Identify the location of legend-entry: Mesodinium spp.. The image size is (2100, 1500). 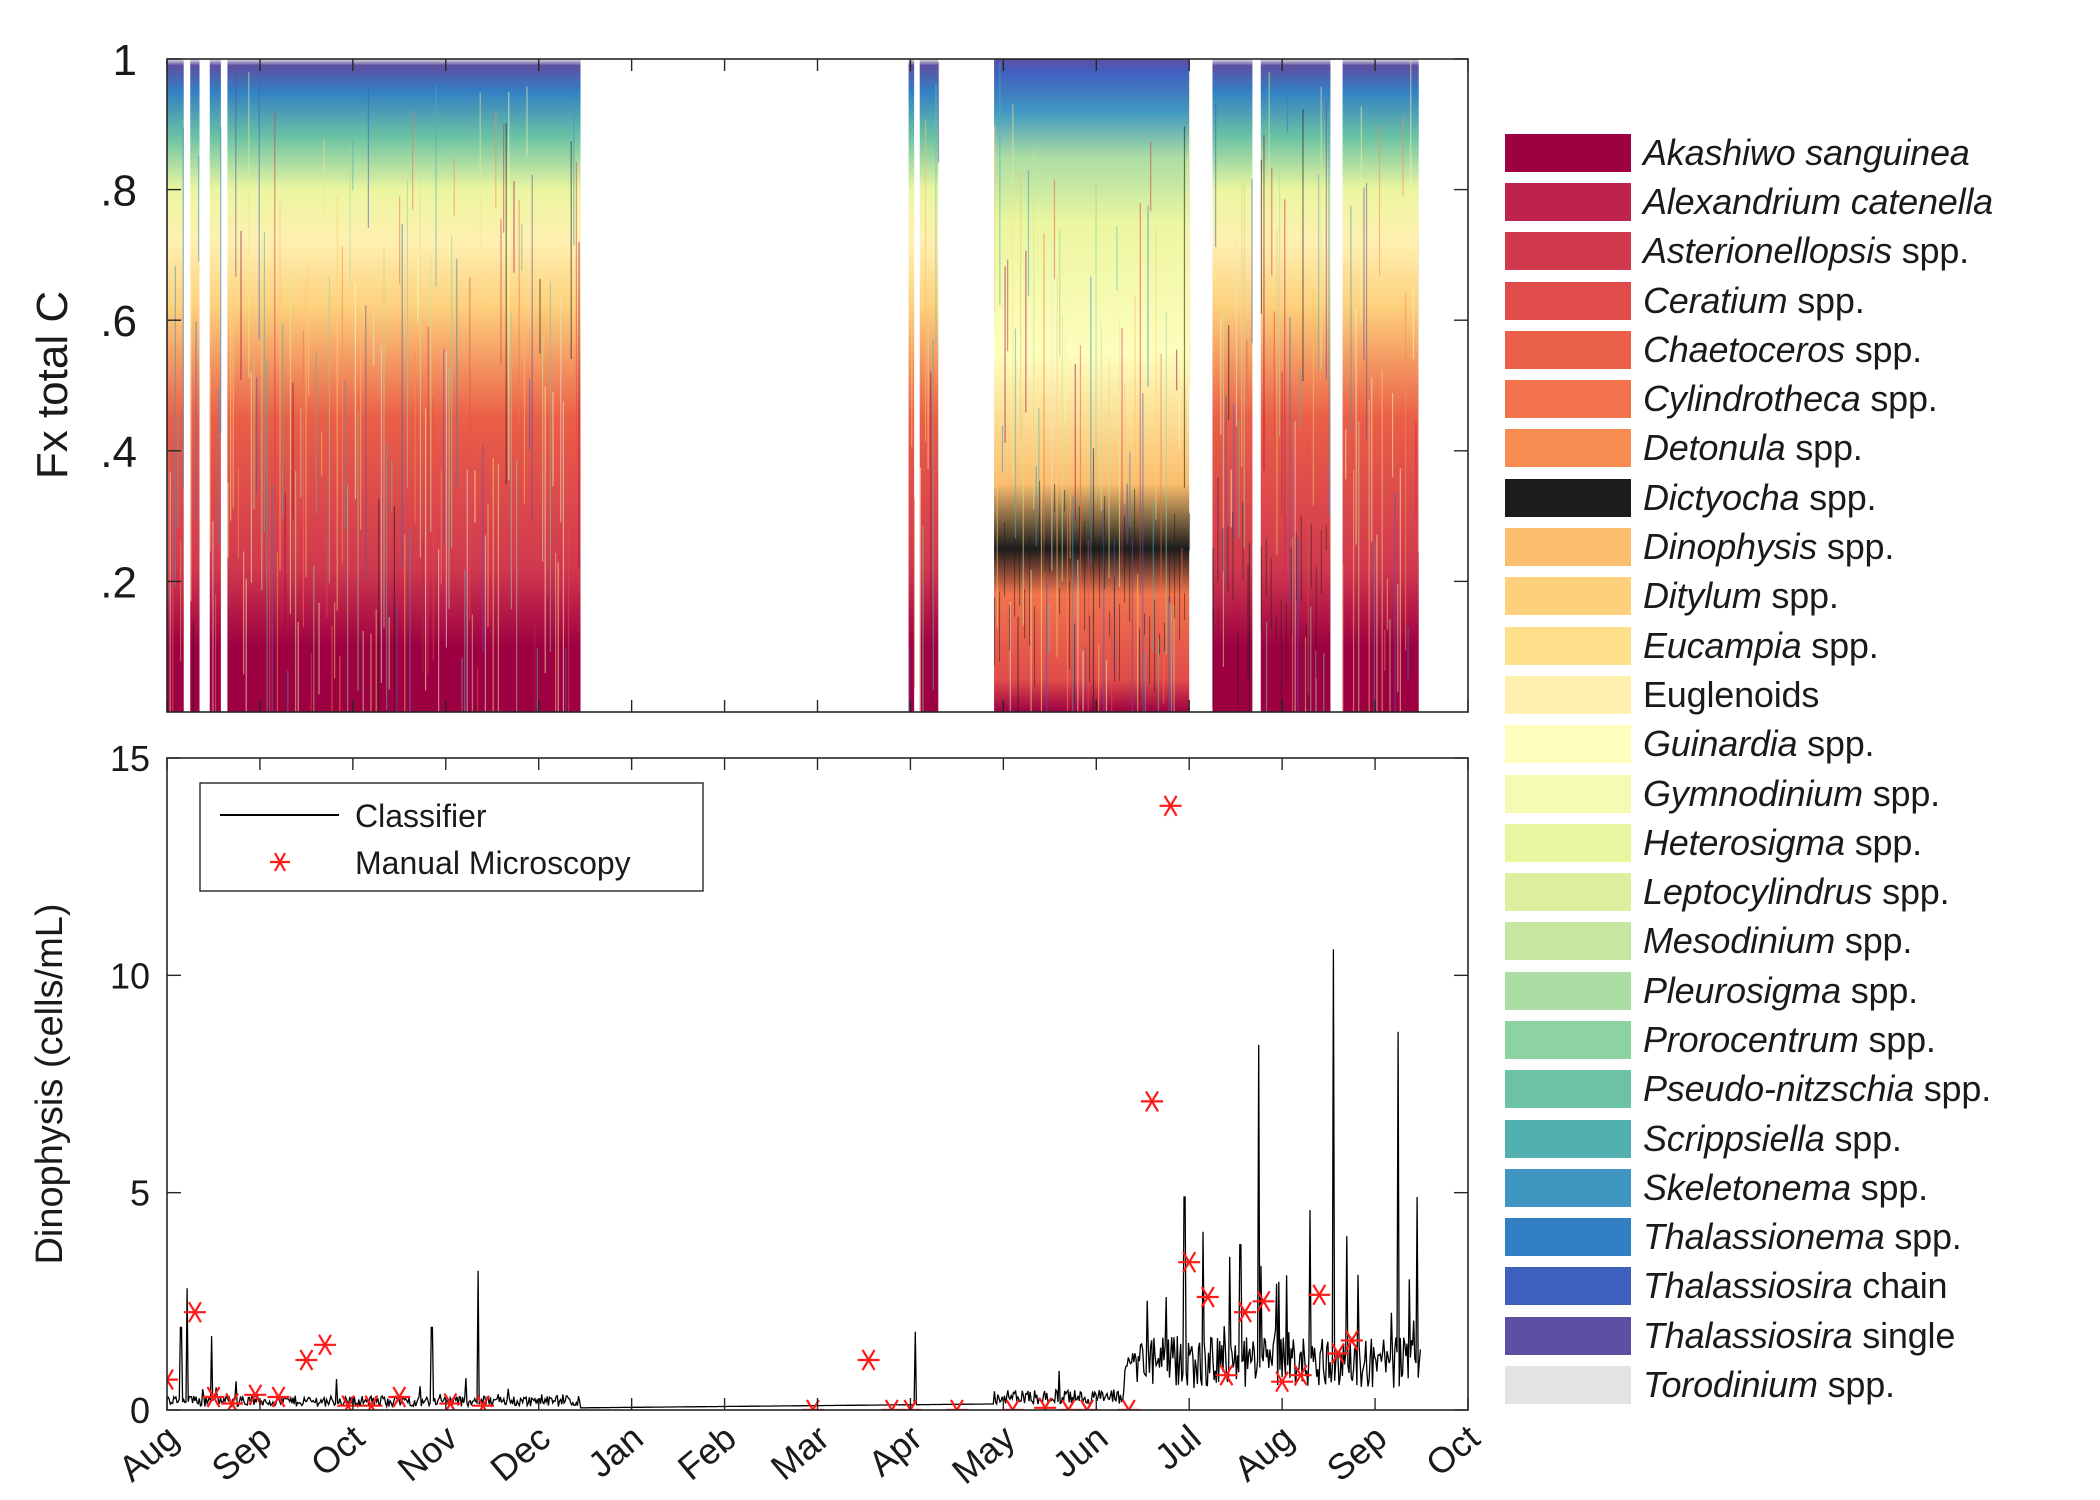
(1800, 941).